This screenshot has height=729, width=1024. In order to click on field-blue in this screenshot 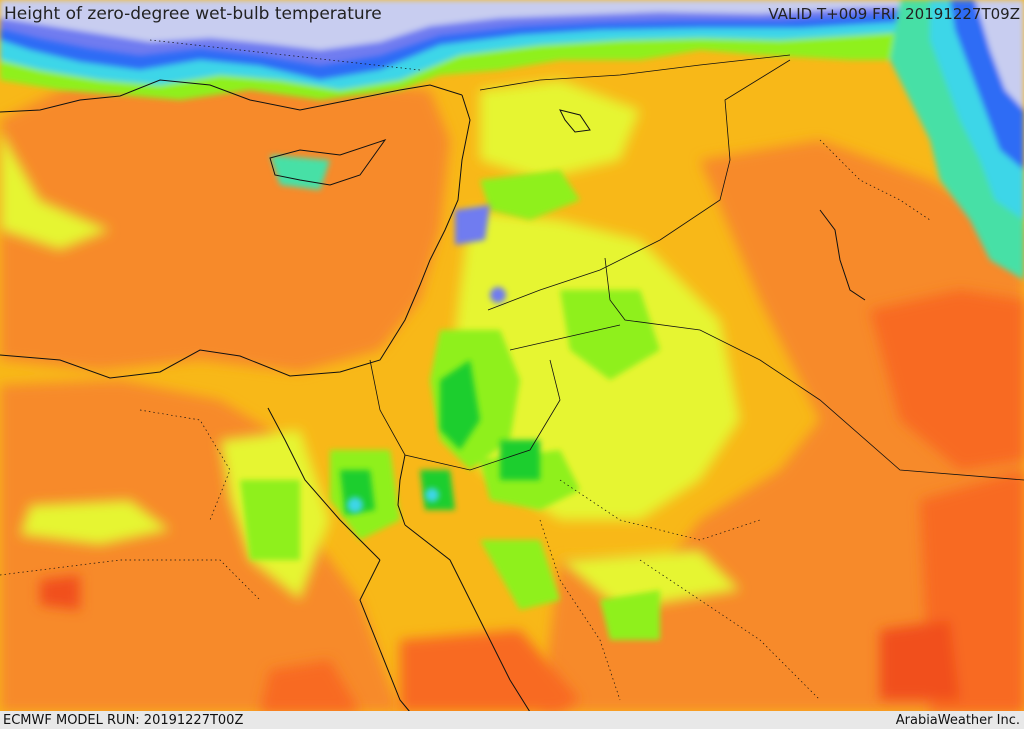, I will do `click(426, 359)`.